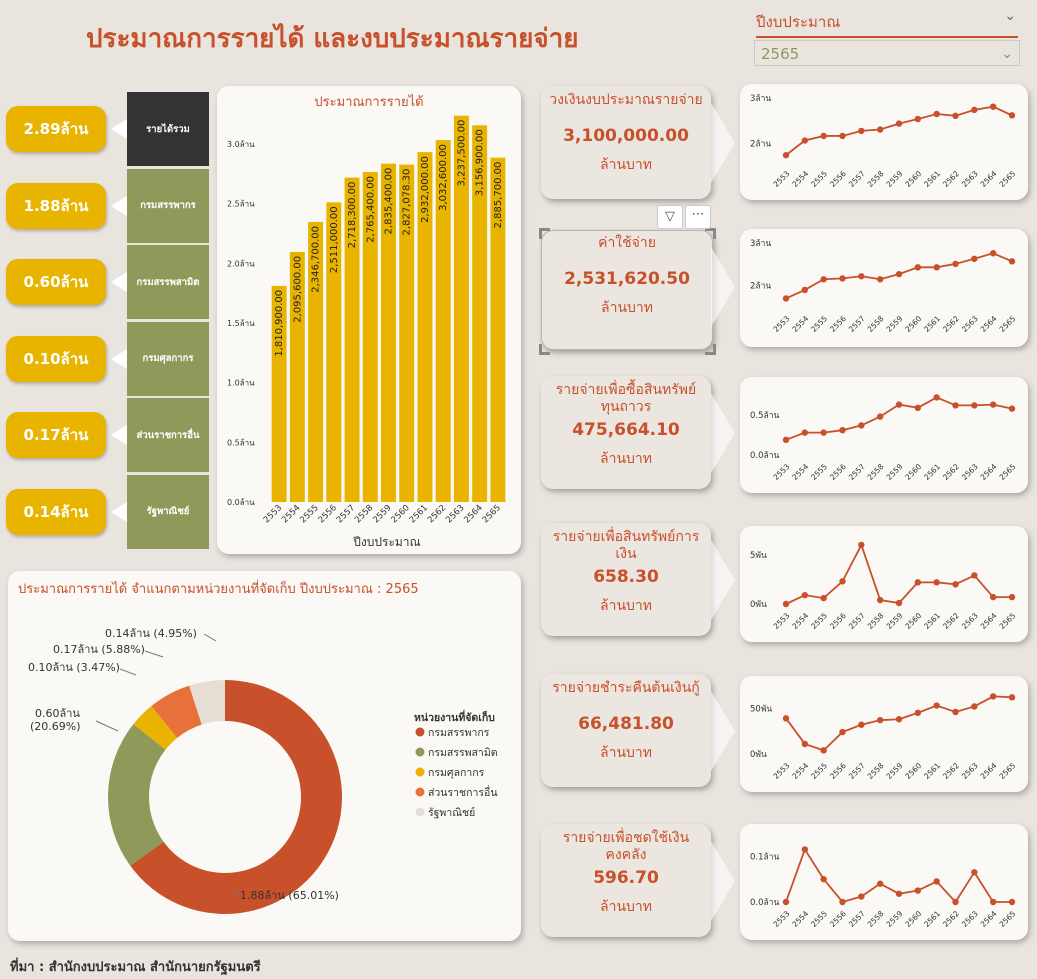  I want to click on more-options-icon: ⋯, so click(698, 217).